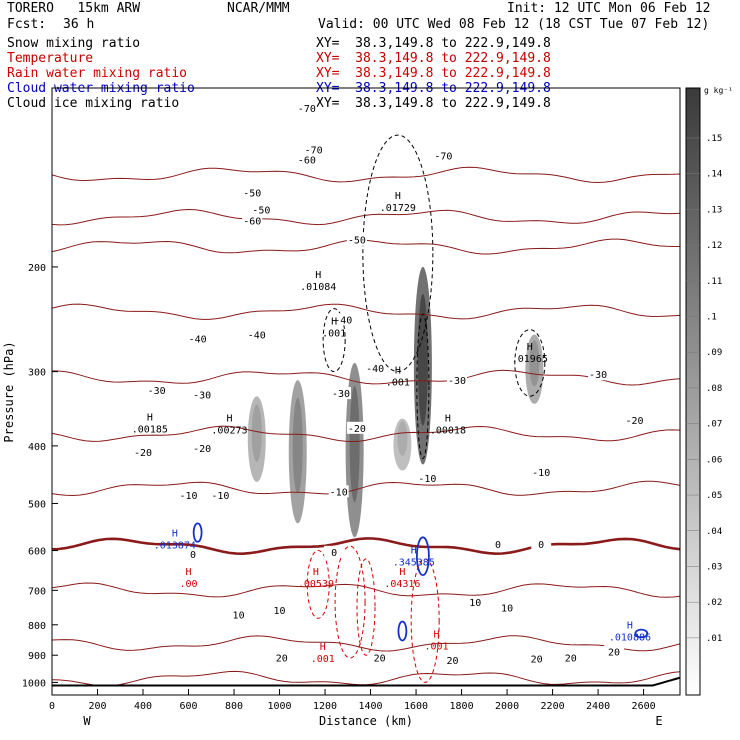 This screenshot has height=740, width=740. What do you see at coordinates (101, 88) in the screenshot?
I see `field-name-cloud-water: Cloud water mixing ratio` at bounding box center [101, 88].